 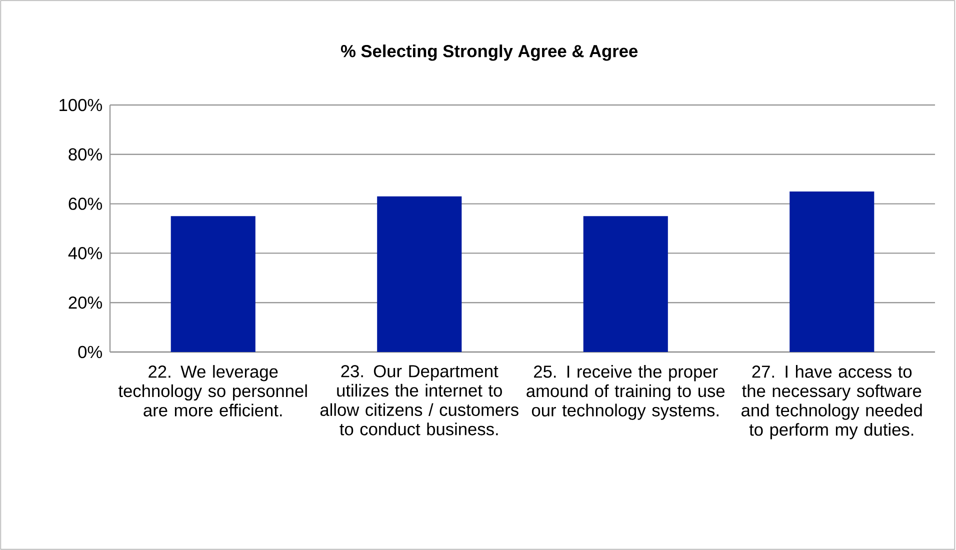 What do you see at coordinates (85, 302) in the screenshot?
I see `y-tick-label: 20%` at bounding box center [85, 302].